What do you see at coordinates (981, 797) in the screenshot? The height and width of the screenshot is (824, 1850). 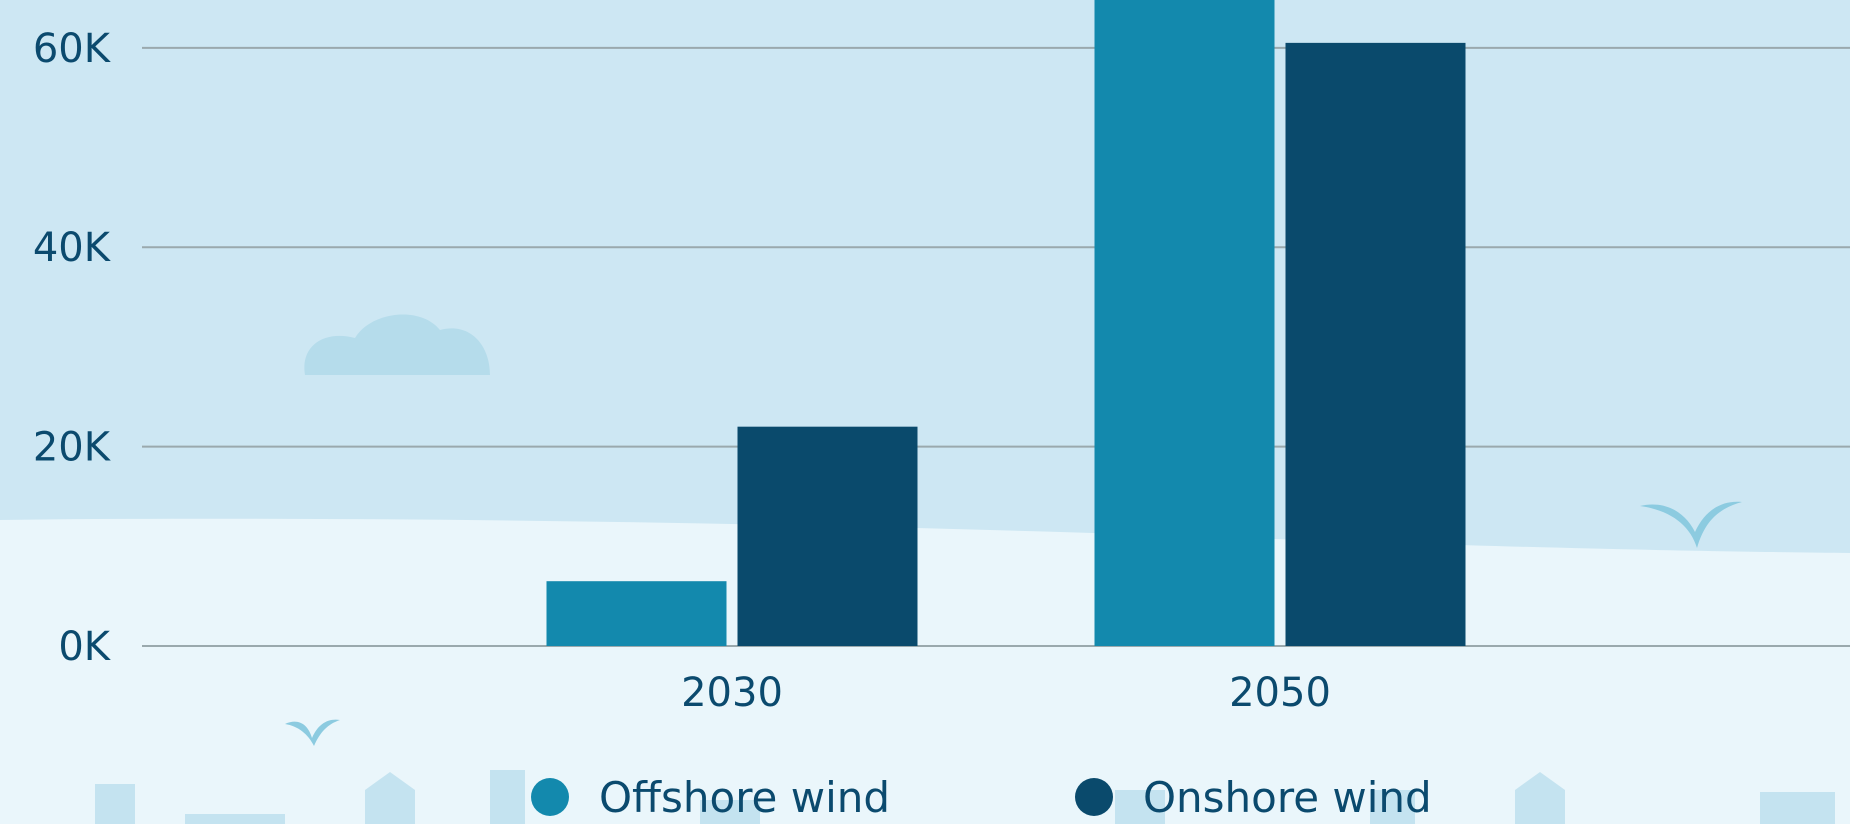 I see `legend: Offshore wind Onshore wind` at bounding box center [981, 797].